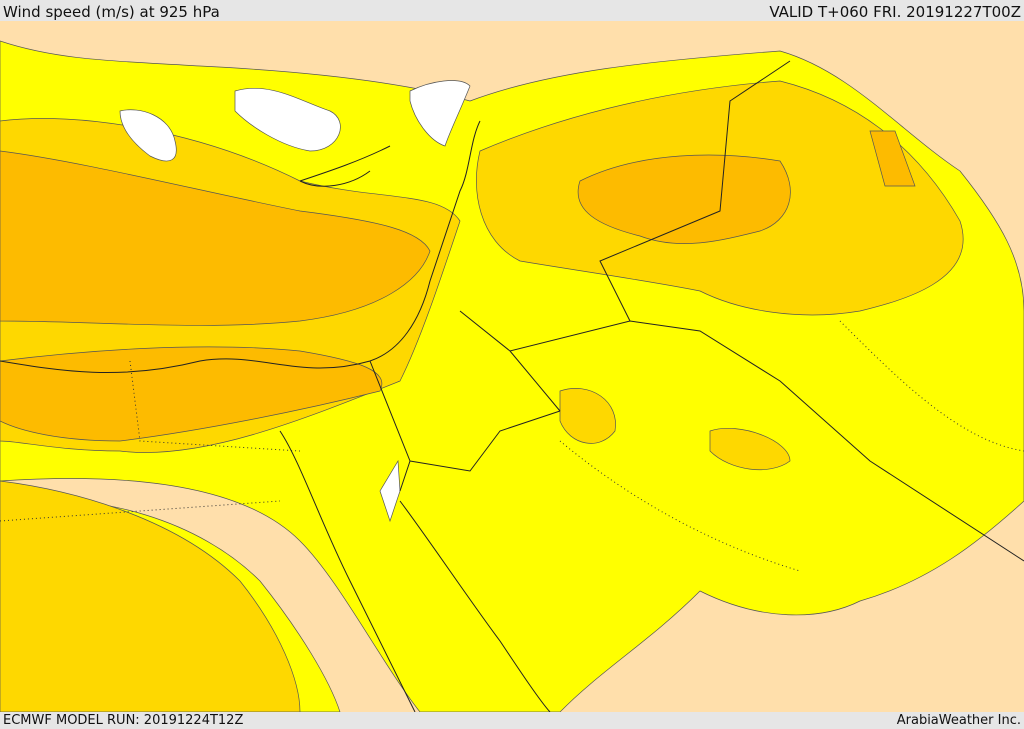  I want to click on valid-time: VALID T+060 FRI. 20191227T00Z, so click(895, 12).